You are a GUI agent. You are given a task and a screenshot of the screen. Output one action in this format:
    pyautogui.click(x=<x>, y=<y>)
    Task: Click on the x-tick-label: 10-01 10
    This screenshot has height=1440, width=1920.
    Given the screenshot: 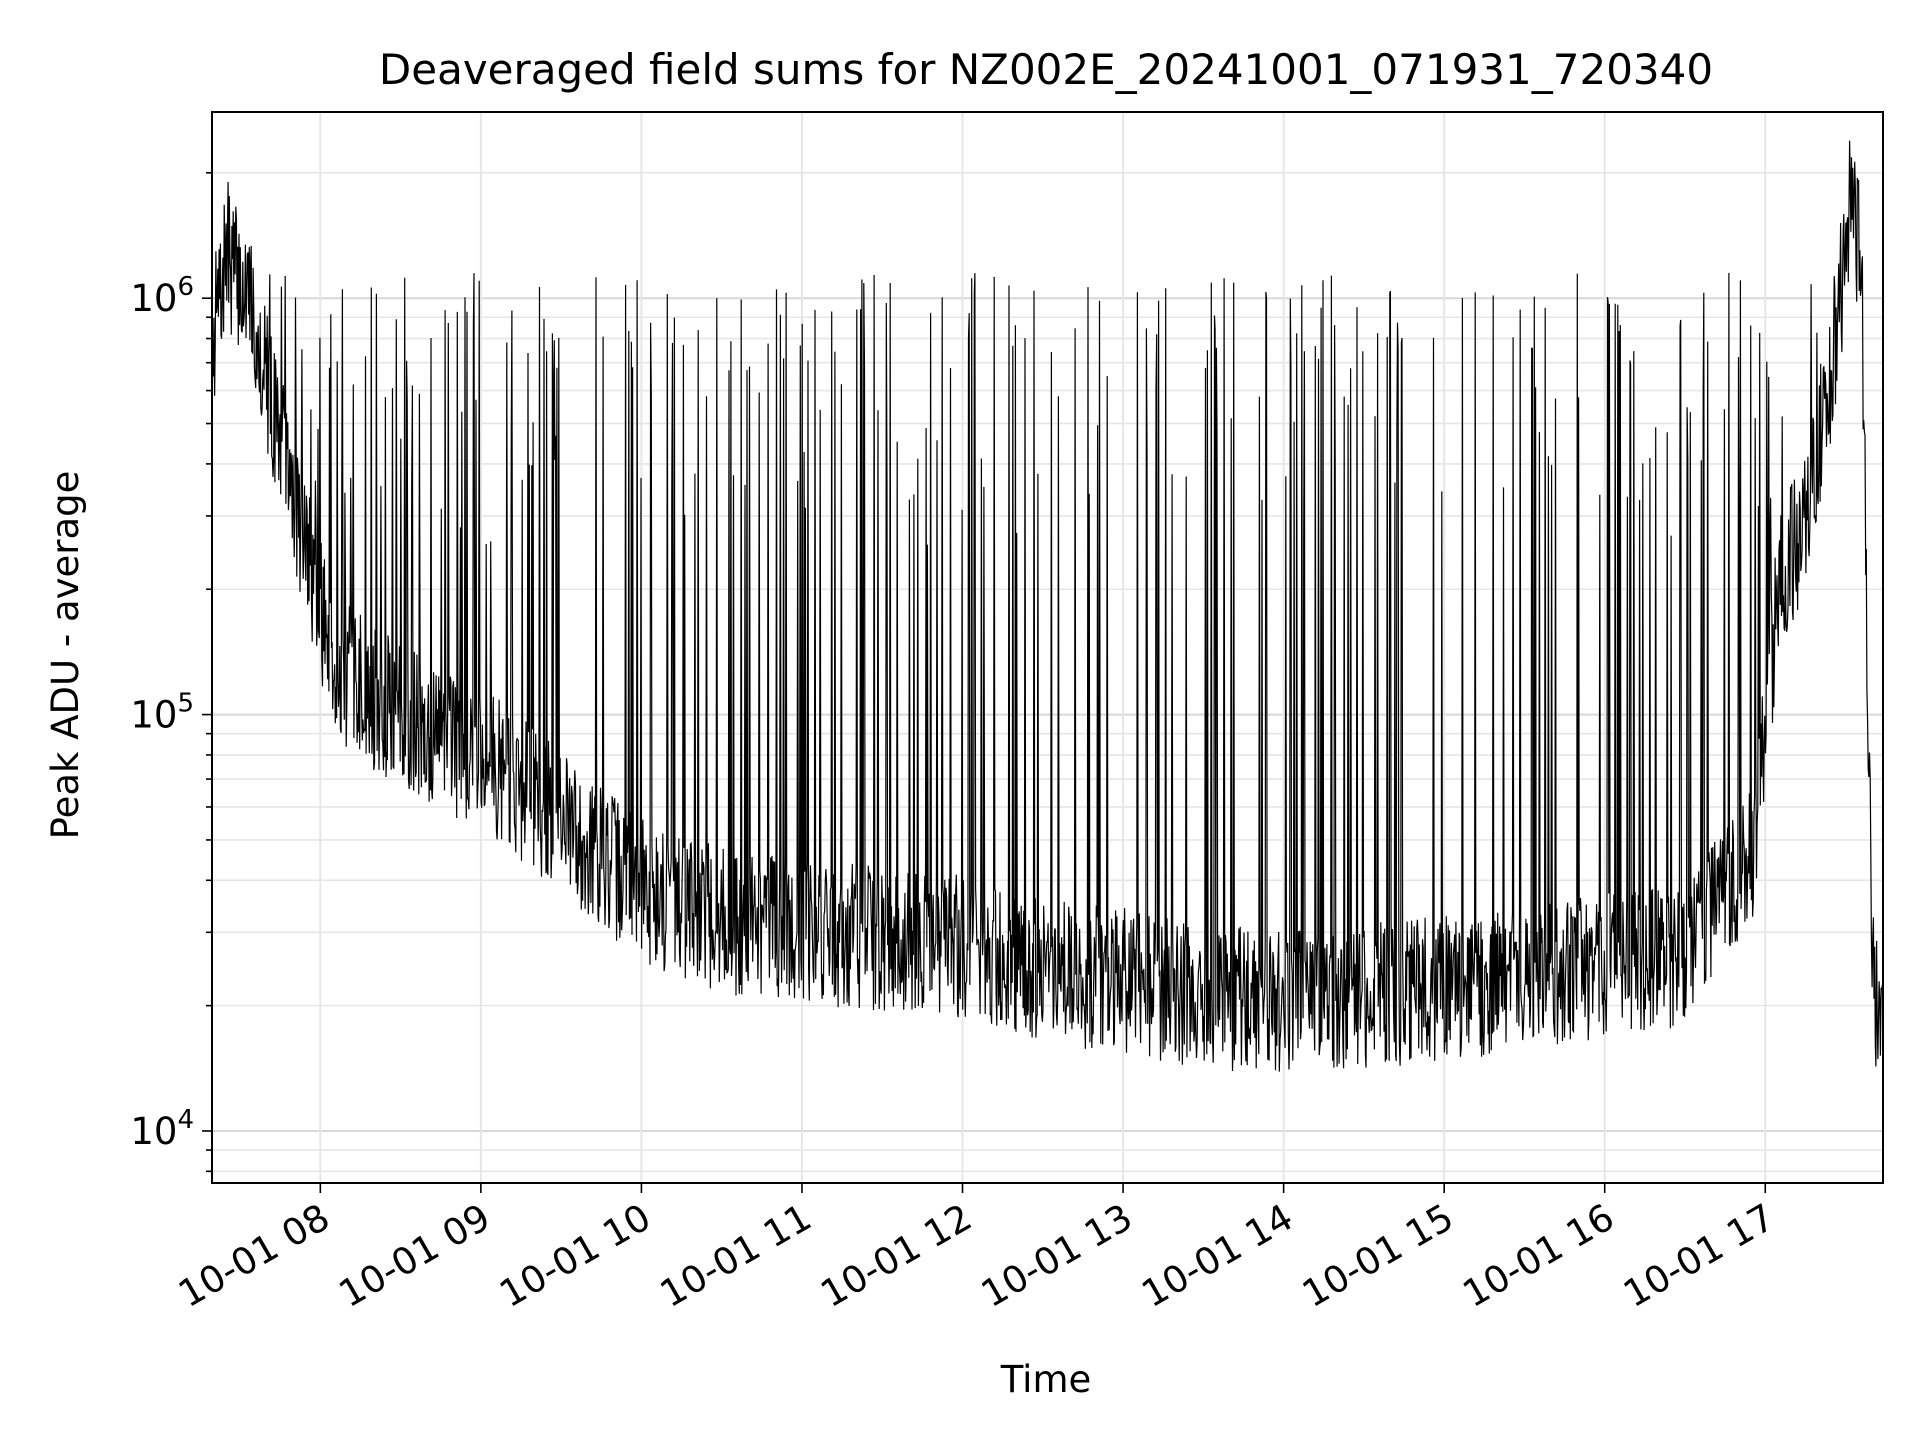 What is the action you would take?
    pyautogui.click(x=575, y=1256)
    